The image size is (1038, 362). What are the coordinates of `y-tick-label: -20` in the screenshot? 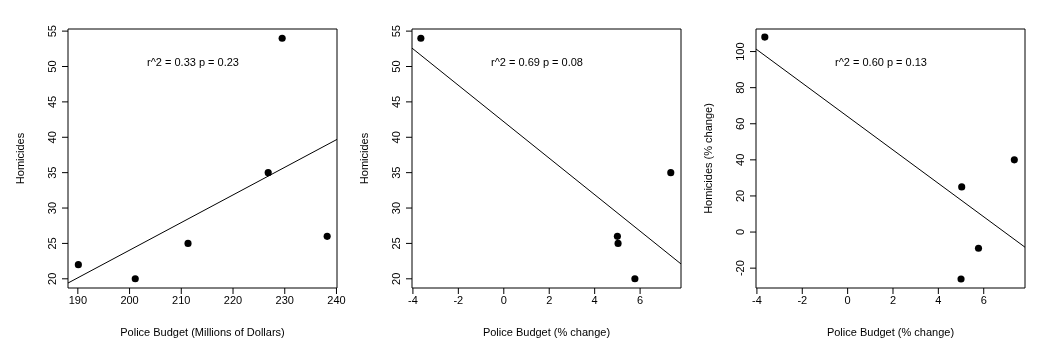 It's located at (740, 268).